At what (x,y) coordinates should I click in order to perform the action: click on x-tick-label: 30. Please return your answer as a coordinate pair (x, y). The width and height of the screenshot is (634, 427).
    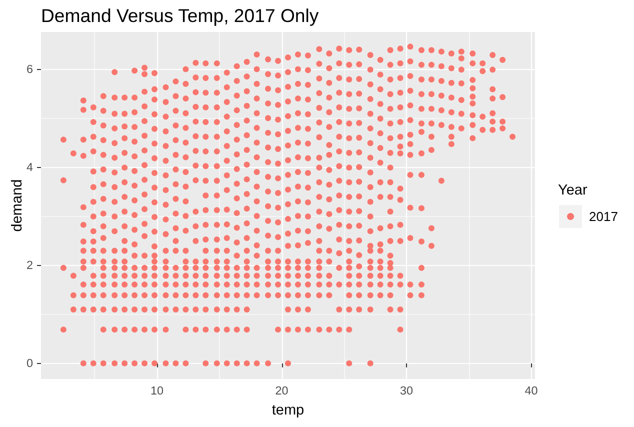
    Looking at the image, I should click on (407, 391).